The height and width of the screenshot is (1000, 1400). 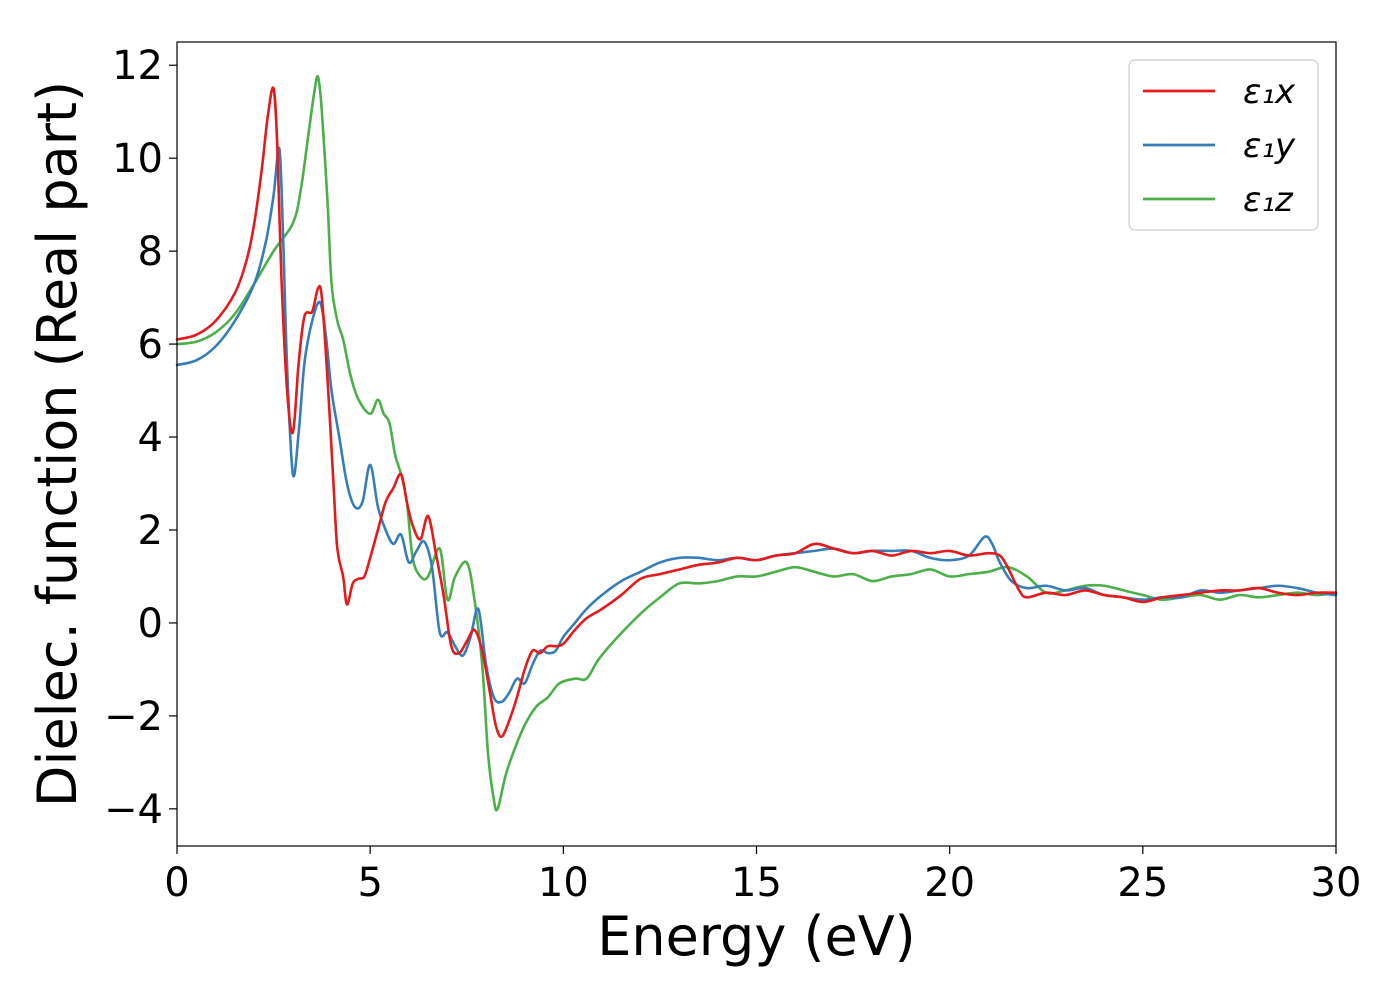 I want to click on y-tick-label: 0, so click(x=150, y=624).